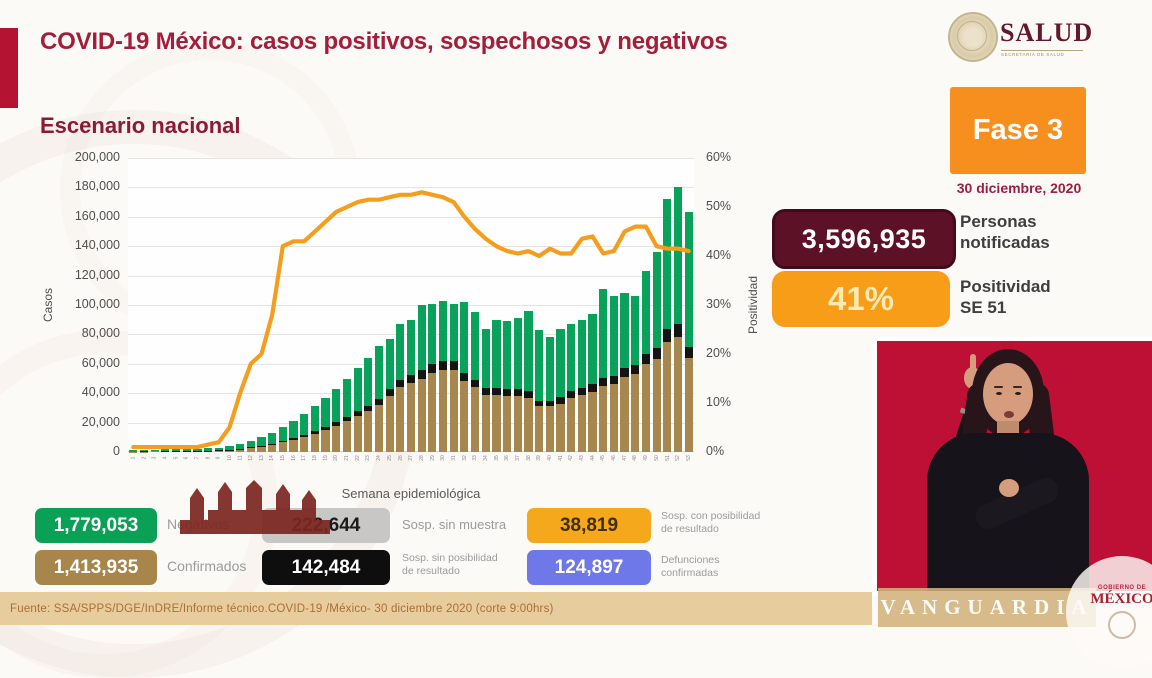 The width and height of the screenshot is (1152, 678). What do you see at coordinates (1005, 221) in the screenshot?
I see `personas-notificadas-label-line1: Personas` at bounding box center [1005, 221].